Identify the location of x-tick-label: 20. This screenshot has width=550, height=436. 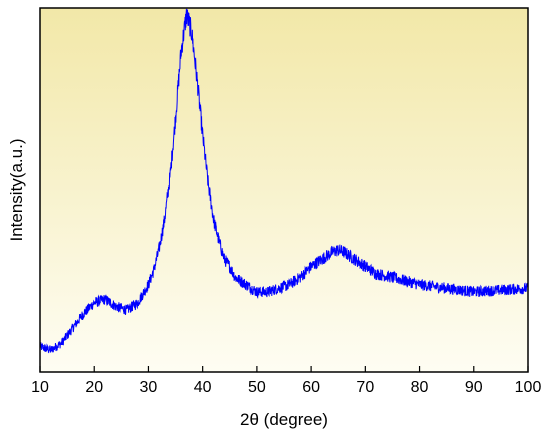
(94, 387).